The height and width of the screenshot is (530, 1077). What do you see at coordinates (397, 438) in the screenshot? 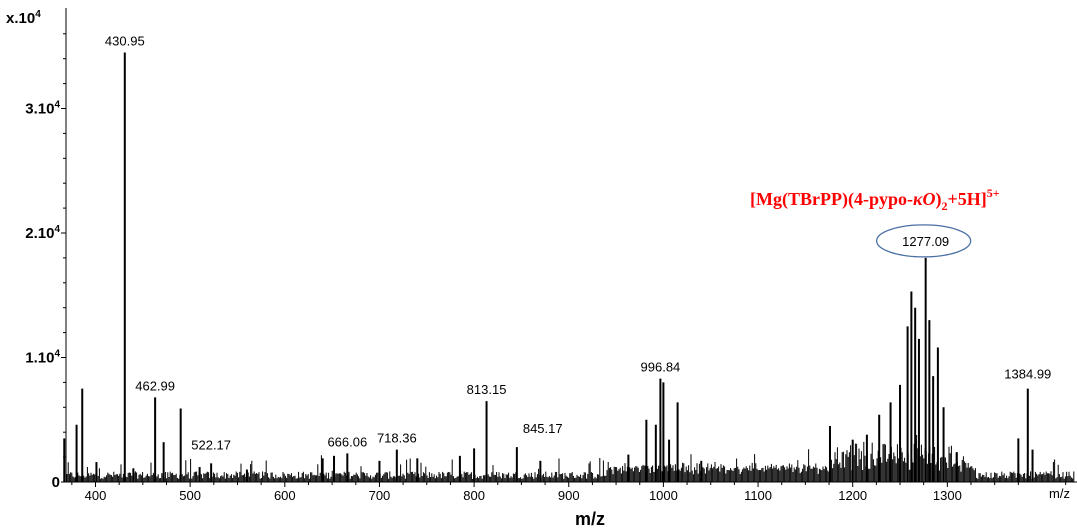
I see `peak-label: 718.36` at bounding box center [397, 438].